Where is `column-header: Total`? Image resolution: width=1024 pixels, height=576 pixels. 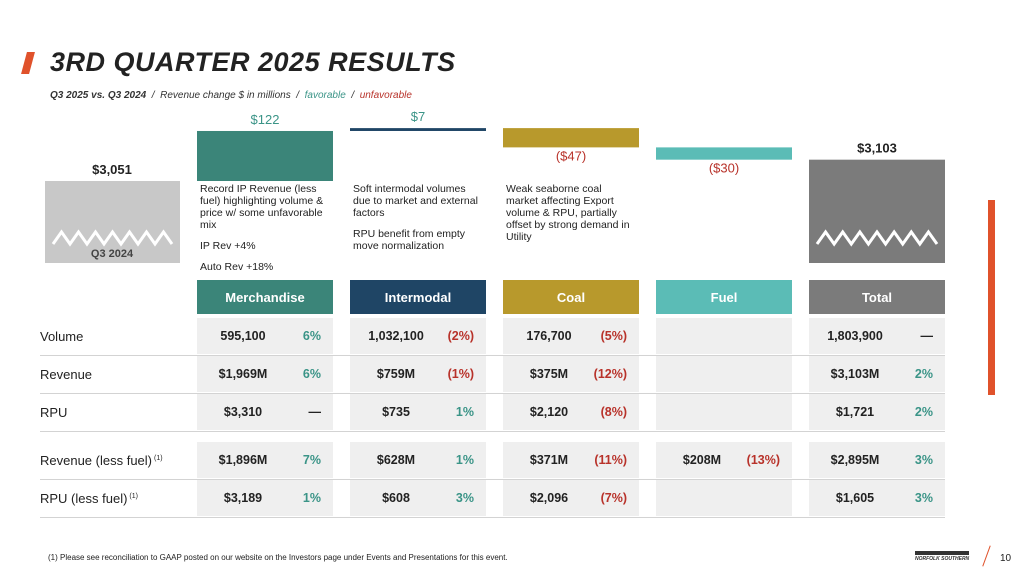
column-header: Total is located at coordinates (877, 297).